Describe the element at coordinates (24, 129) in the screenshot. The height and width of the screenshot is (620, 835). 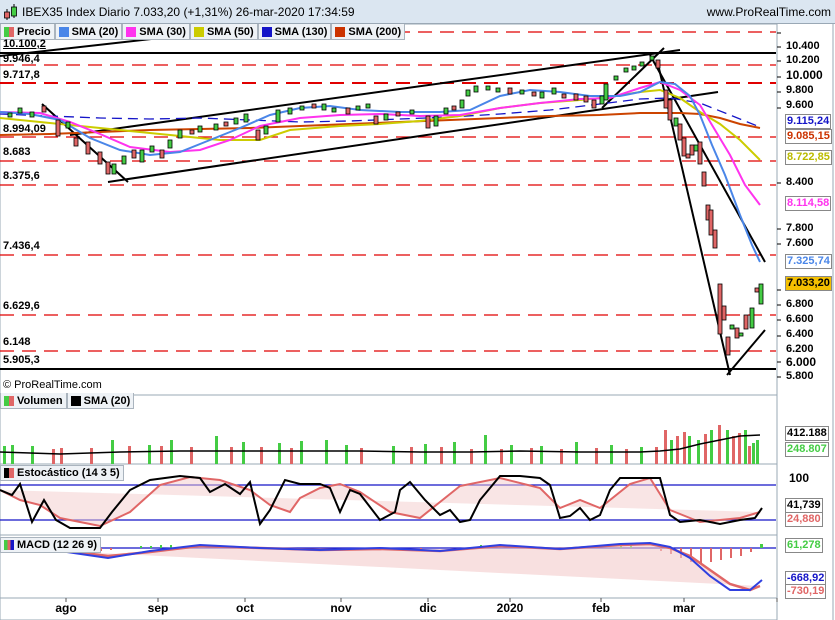
I see `level-label: 8.994,09` at that location.